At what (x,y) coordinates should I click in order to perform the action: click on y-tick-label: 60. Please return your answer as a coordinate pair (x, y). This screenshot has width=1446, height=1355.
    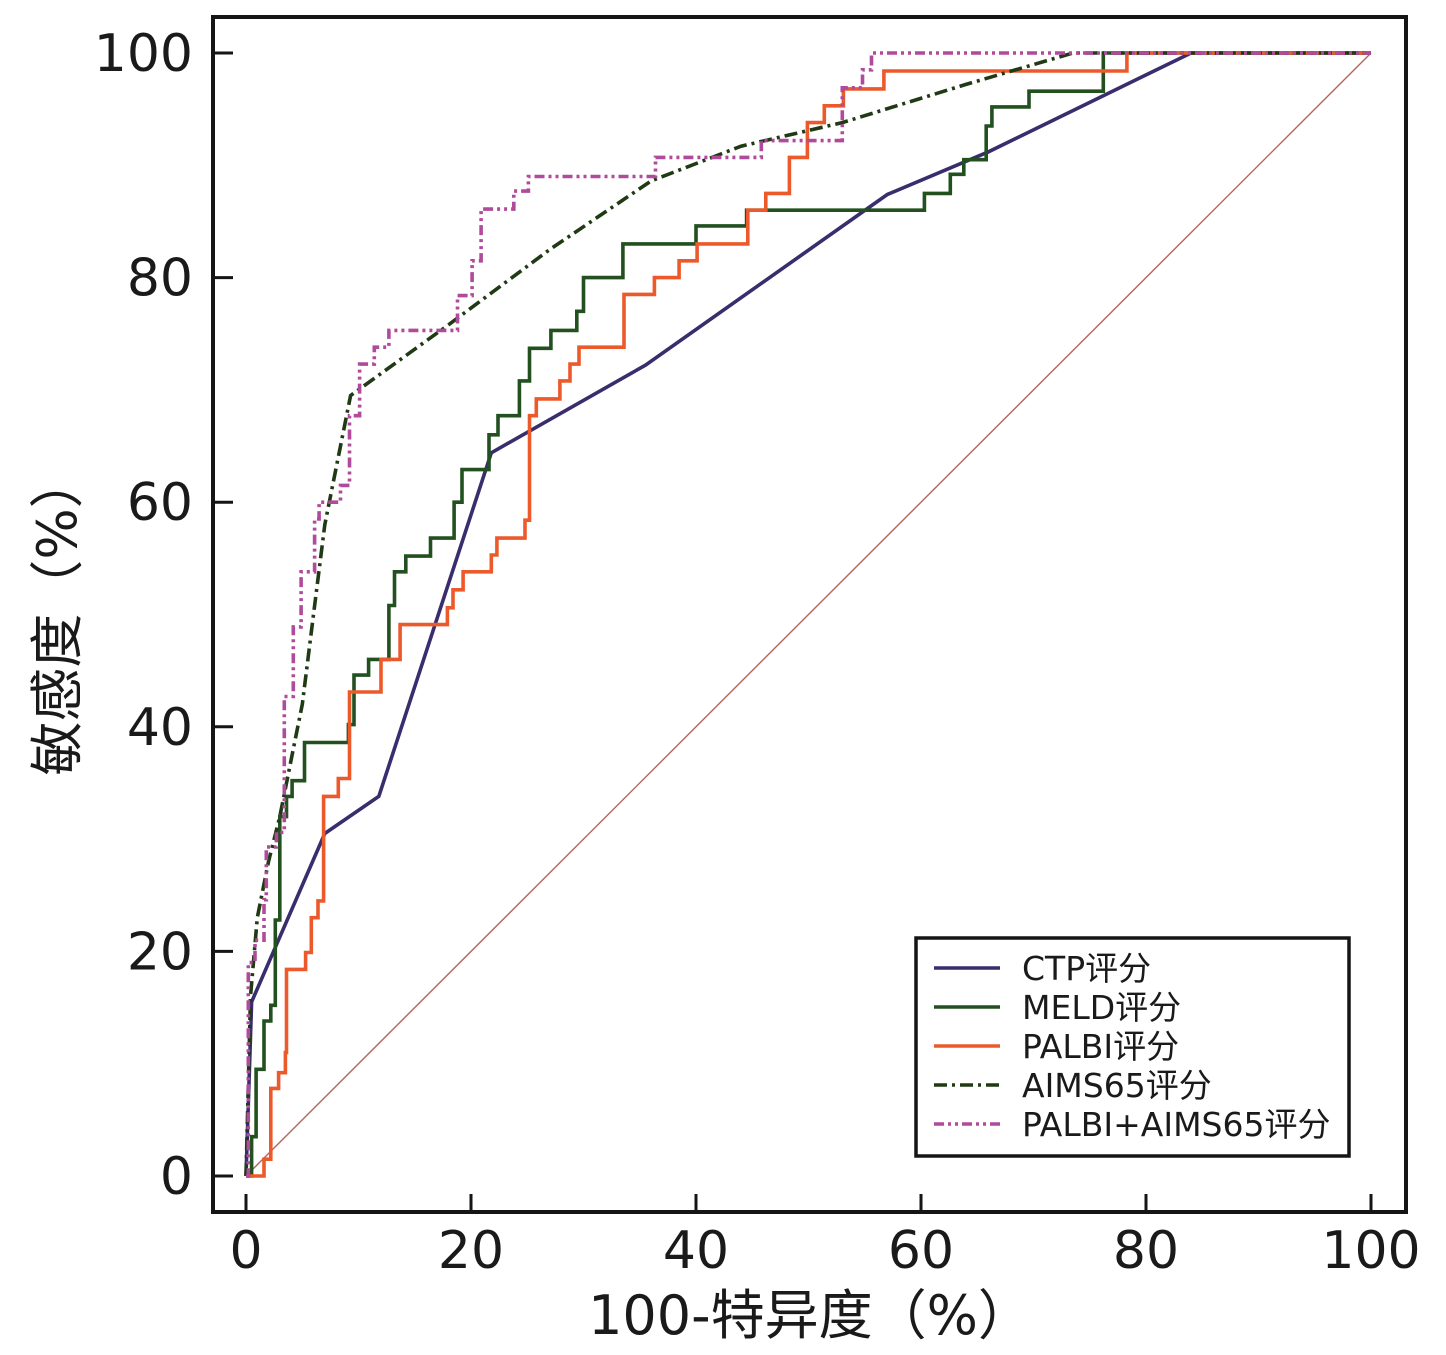
    Looking at the image, I should click on (160, 503).